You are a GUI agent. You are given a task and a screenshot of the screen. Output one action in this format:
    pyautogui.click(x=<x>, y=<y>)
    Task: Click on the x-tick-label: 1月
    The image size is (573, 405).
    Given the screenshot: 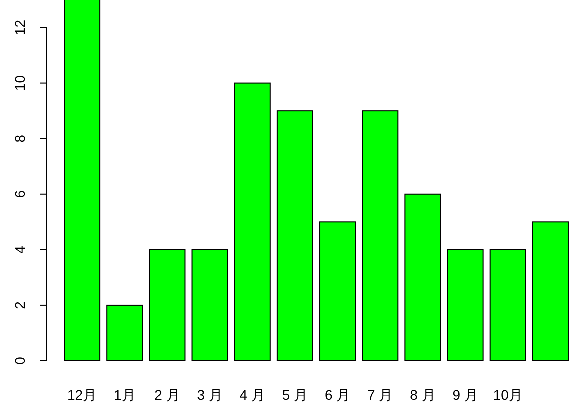 What is the action you would take?
    pyautogui.click(x=125, y=395)
    